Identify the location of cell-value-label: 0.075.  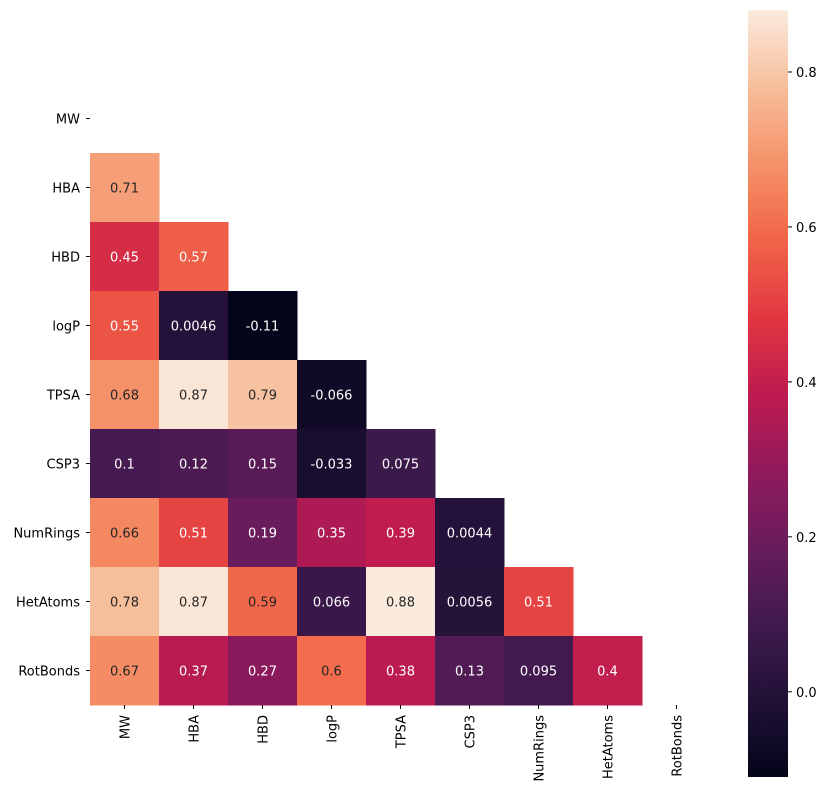
(400, 465).